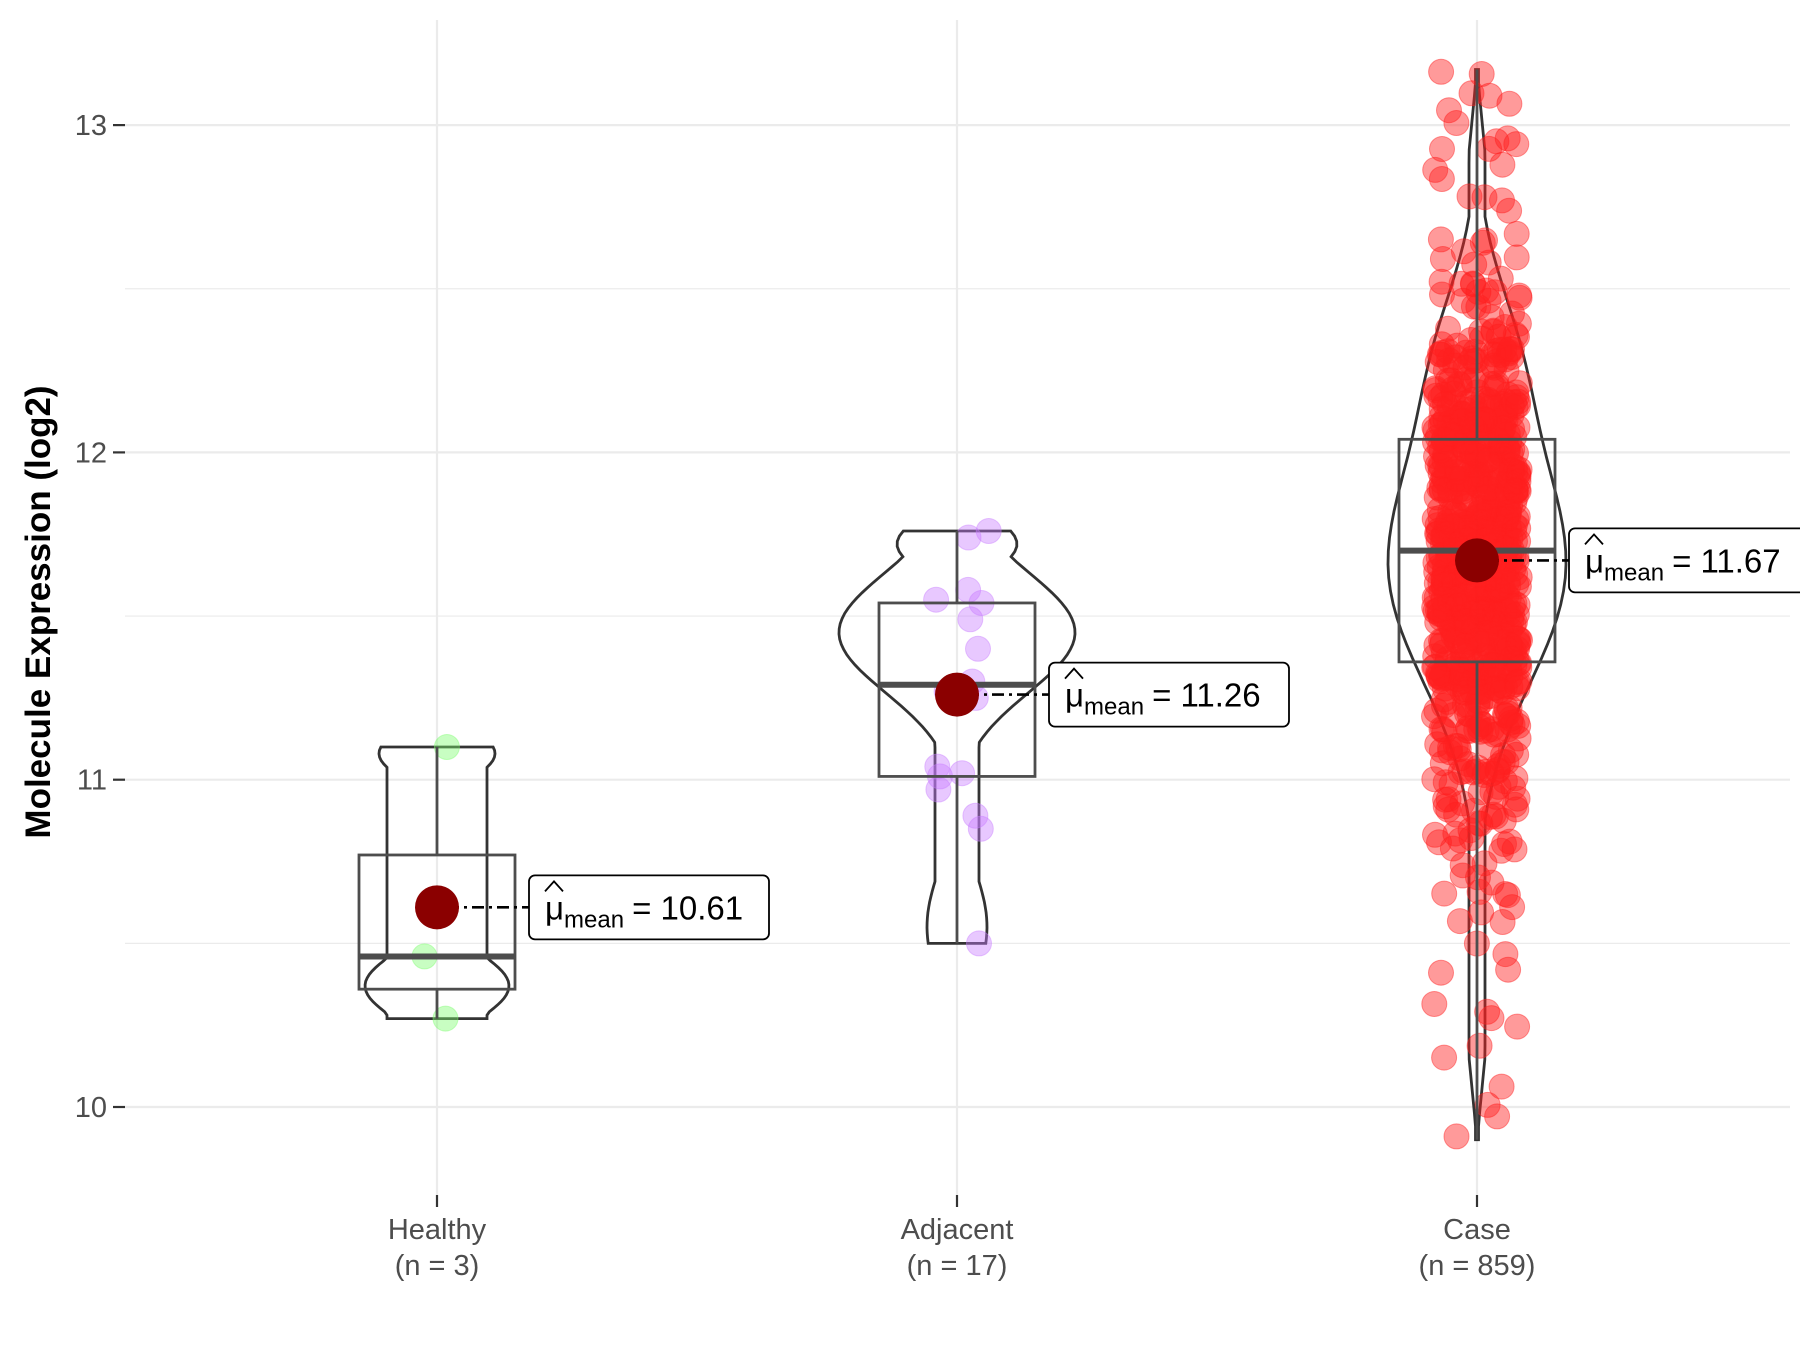  Describe the element at coordinates (1477, 1266) in the screenshot. I see `x-tick-count: (n = 859)` at that location.